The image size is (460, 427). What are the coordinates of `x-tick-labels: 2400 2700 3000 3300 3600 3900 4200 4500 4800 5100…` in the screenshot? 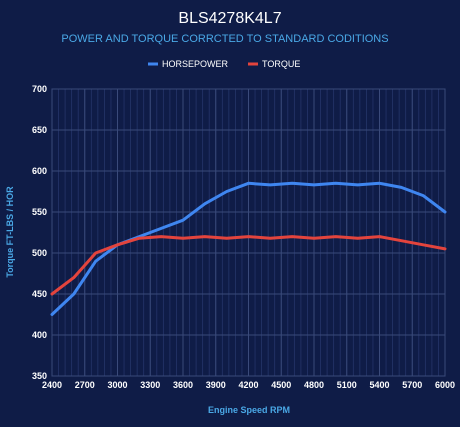 It's located at (248, 385).